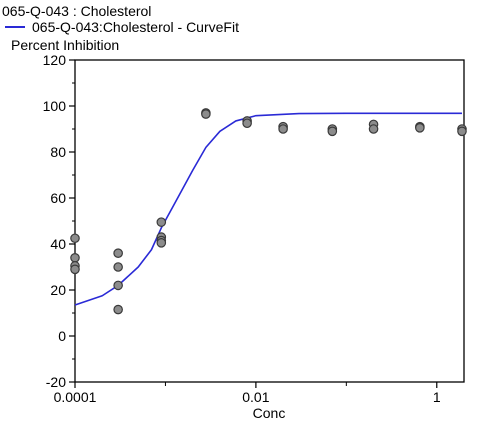 This screenshot has width=500, height=421. I want to click on y-tick-label: 40, so click(58, 244).